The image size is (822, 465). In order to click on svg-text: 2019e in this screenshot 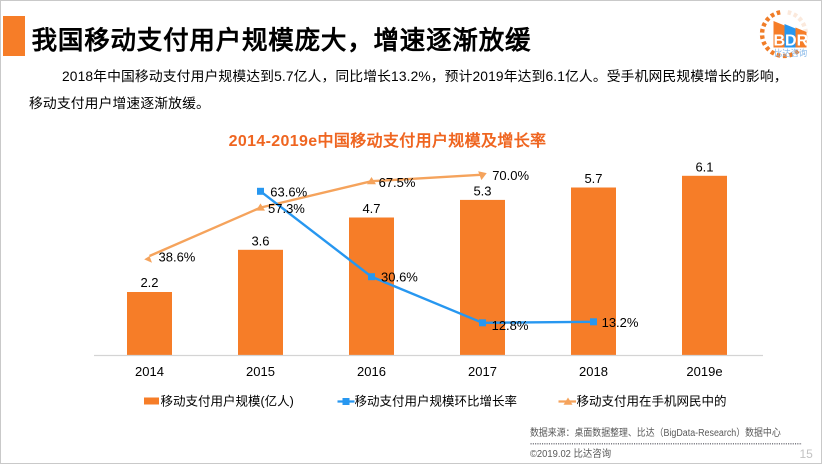, I will do `click(704, 371)`.